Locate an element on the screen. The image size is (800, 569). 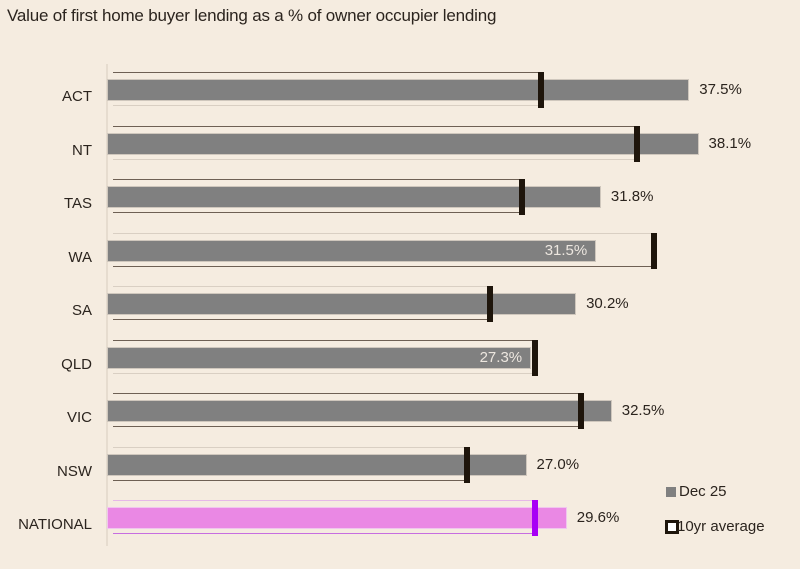
chart-row-act: ACT 37.5% is located at coordinates (400, 99).